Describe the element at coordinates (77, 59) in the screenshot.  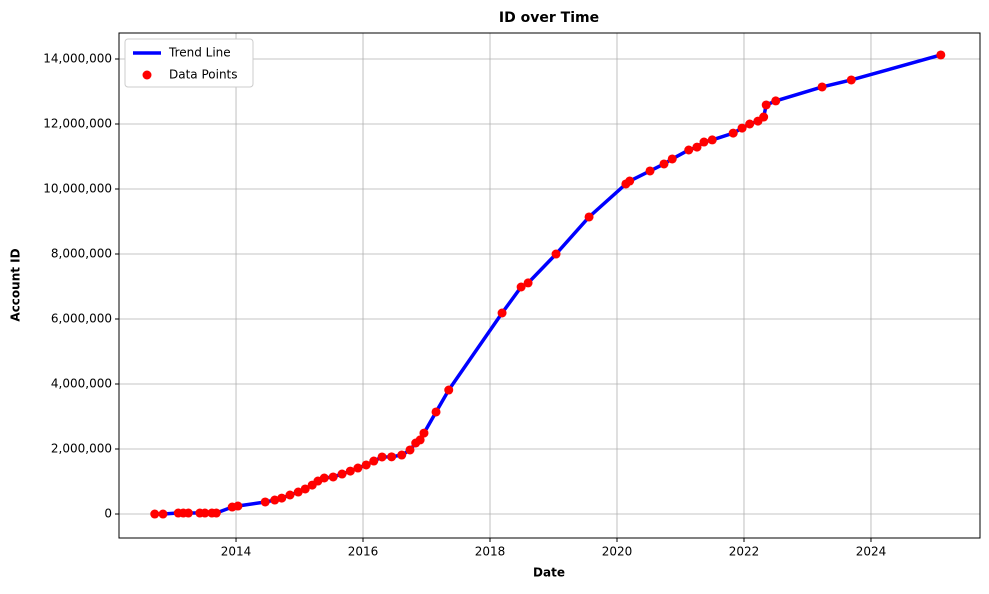
I see `y-tick-label: 14,000,000` at that location.